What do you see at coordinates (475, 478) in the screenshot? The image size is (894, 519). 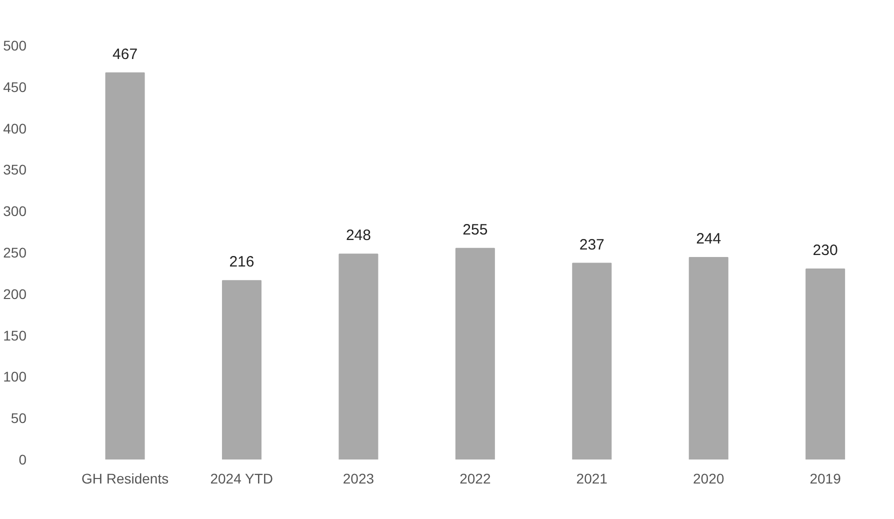 I see `x-tick-label: 2022` at bounding box center [475, 478].